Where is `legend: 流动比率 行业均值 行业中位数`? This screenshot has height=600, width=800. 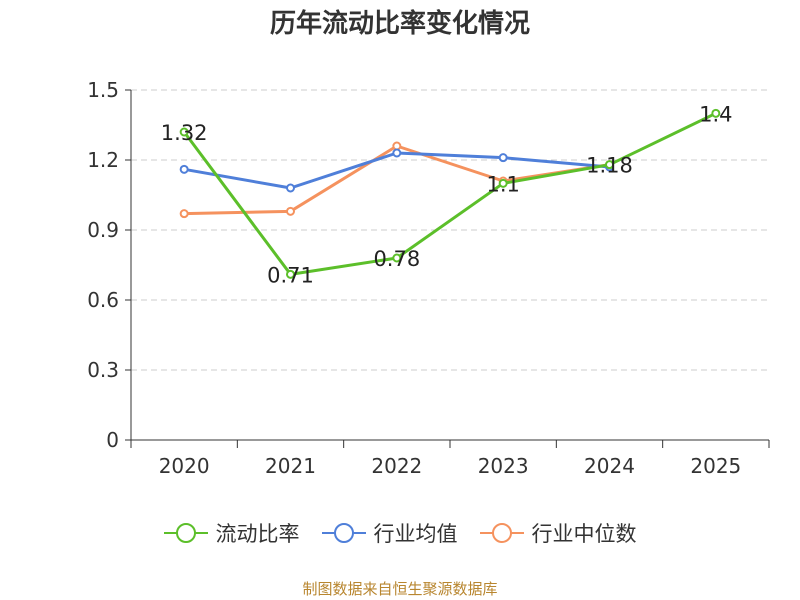 legend: 流动比率 行业均值 行业中位数 is located at coordinates (400, 533).